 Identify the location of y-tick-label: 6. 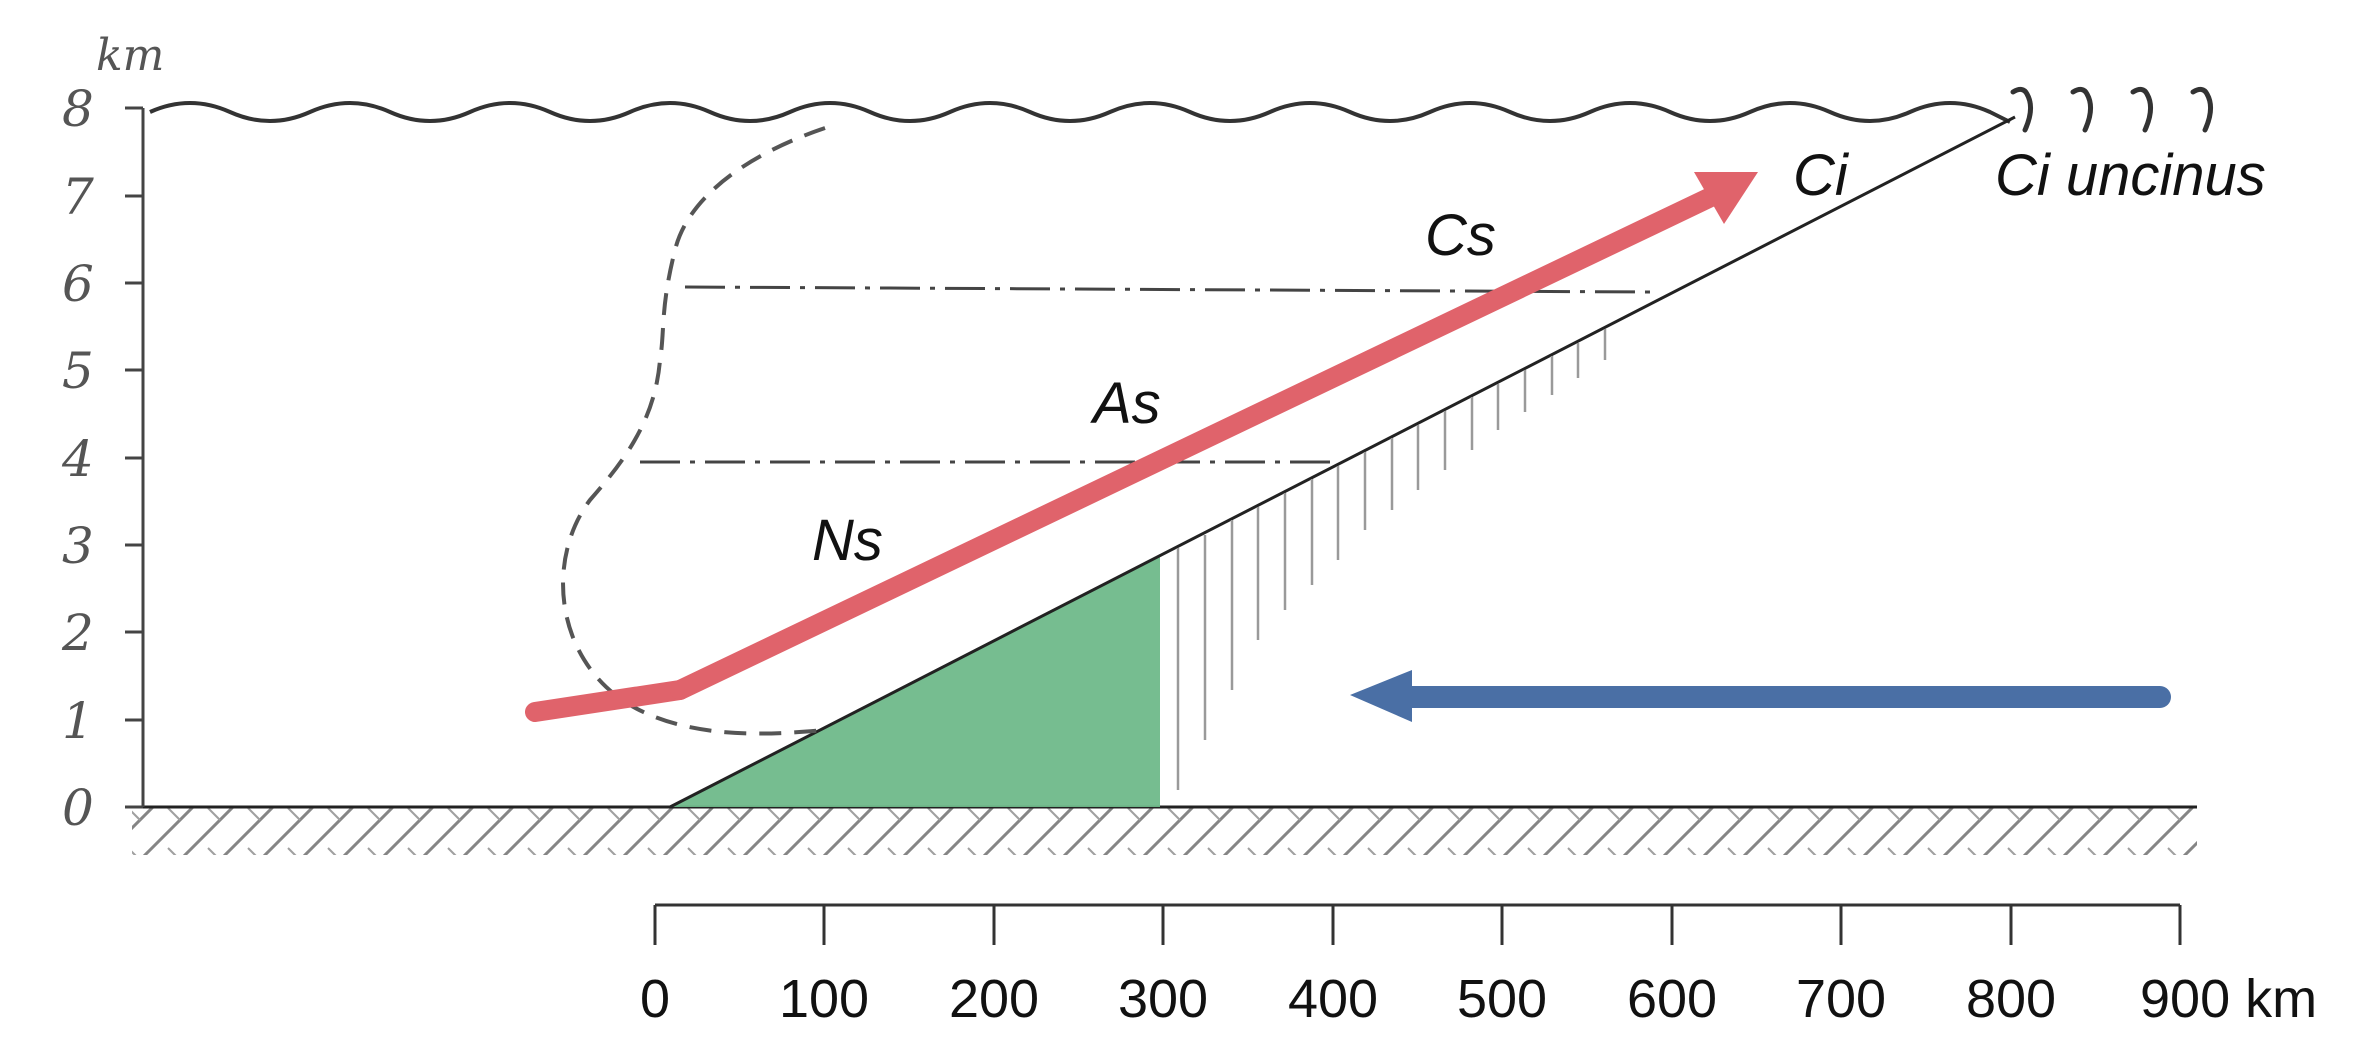
(78, 284).